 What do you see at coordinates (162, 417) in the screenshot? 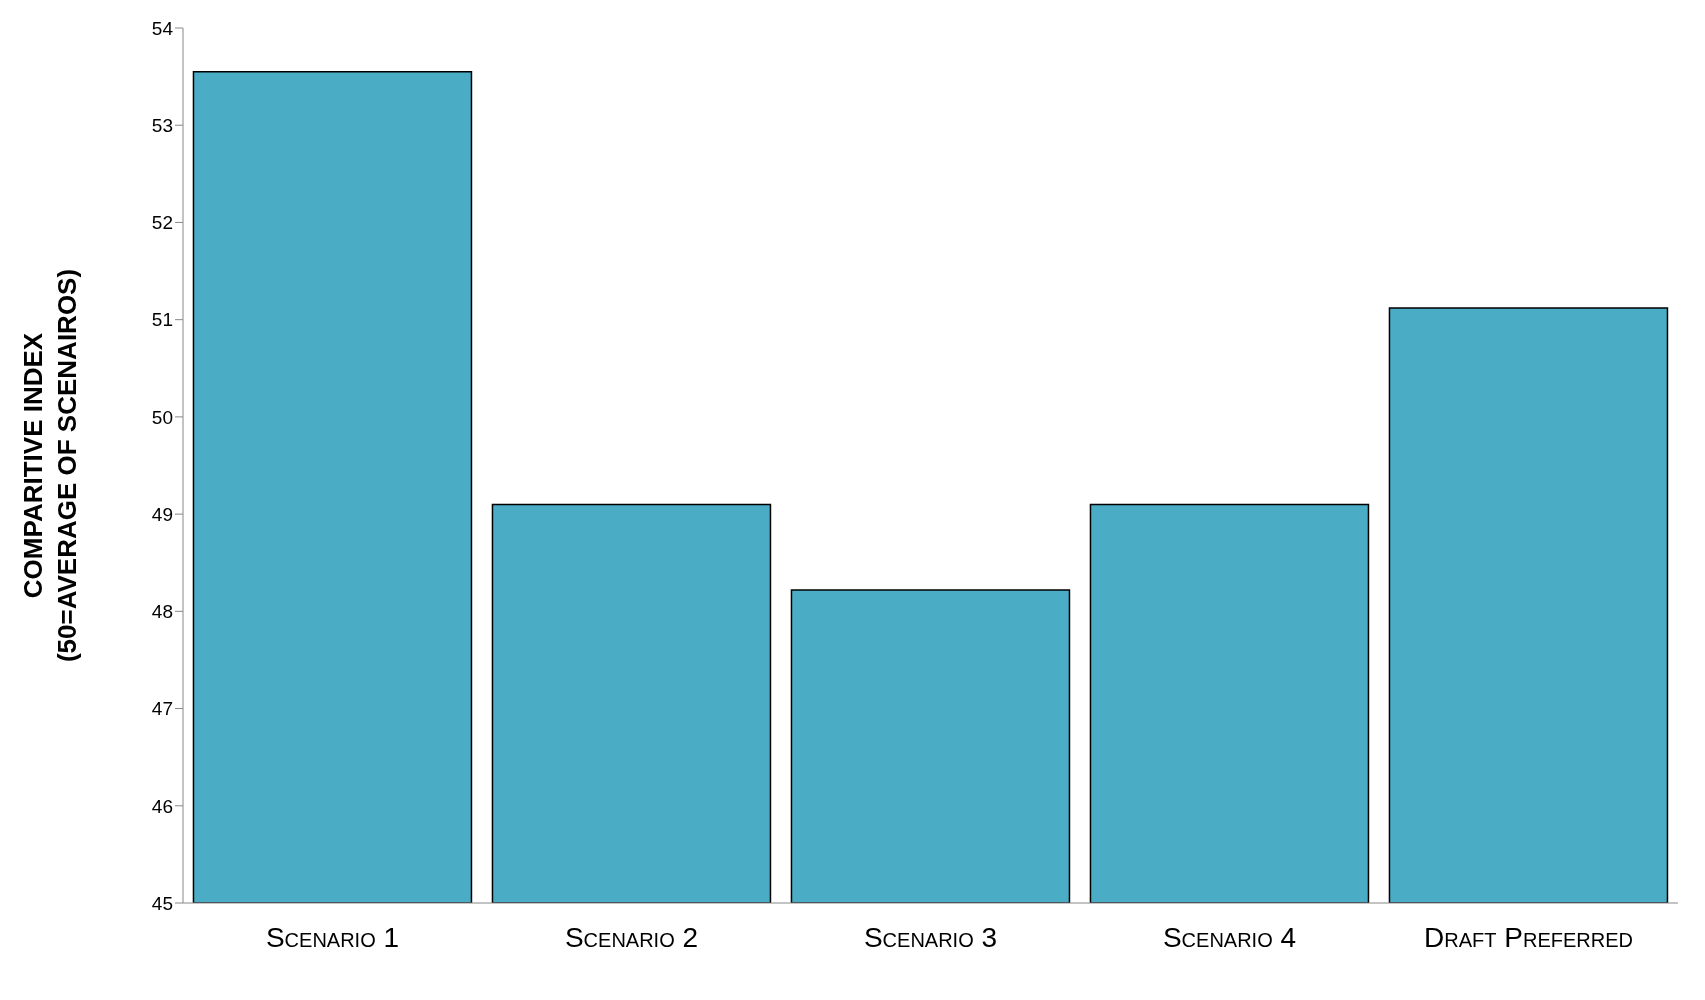
I see `y-tick-label: 50` at bounding box center [162, 417].